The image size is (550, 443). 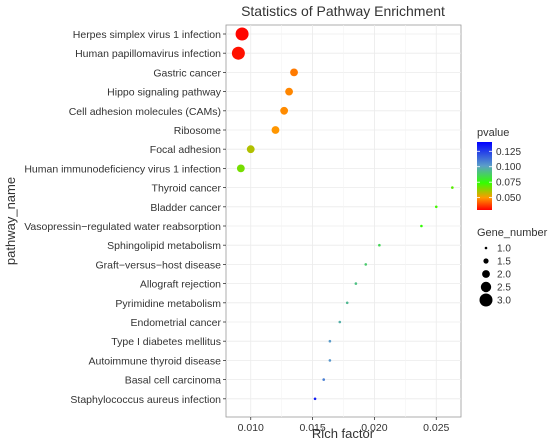 What do you see at coordinates (180, 285) in the screenshot?
I see `y-tick-label: Allograft rejection` at bounding box center [180, 285].